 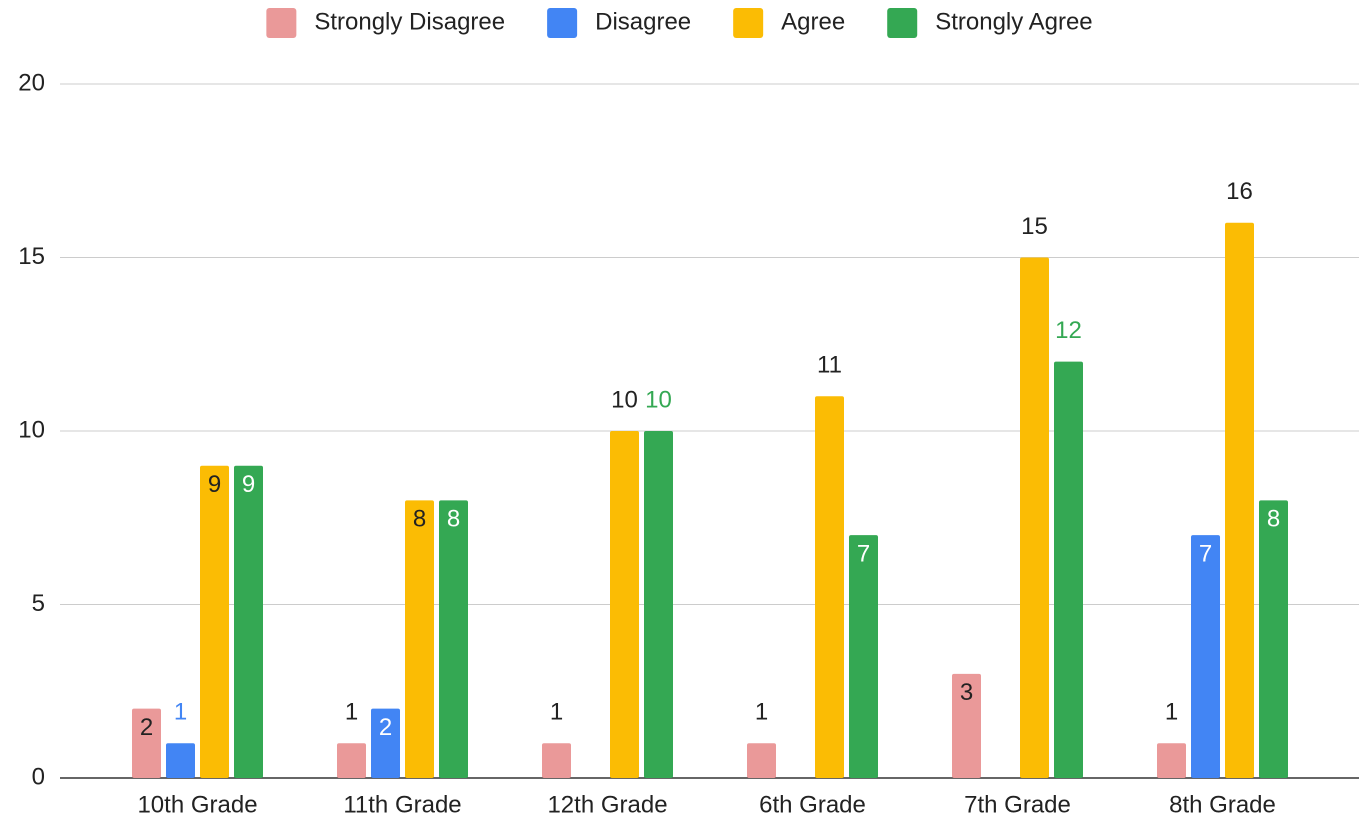 I want to click on x-tick-label: 11th Grade, so click(x=402, y=804).